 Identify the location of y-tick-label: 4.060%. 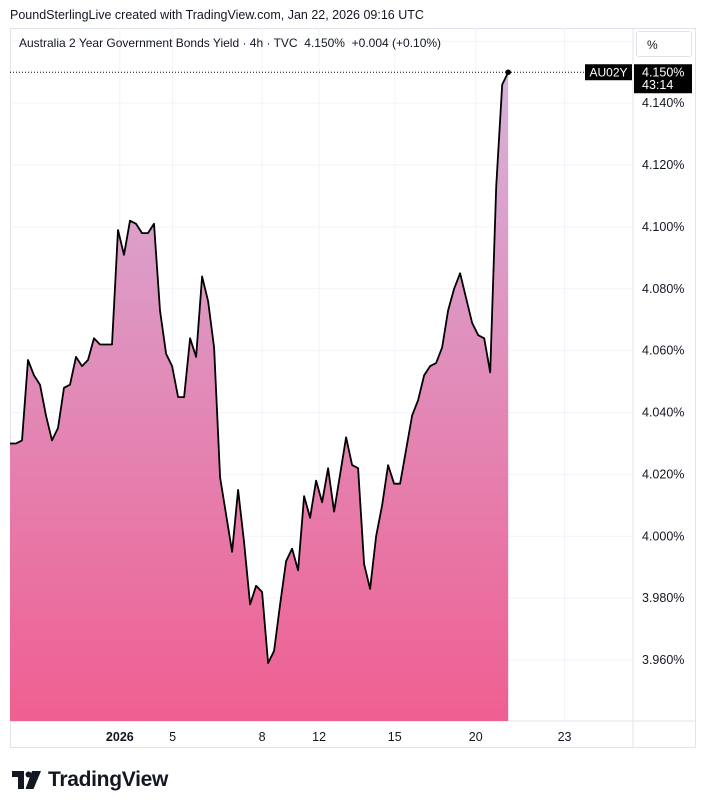
(663, 351).